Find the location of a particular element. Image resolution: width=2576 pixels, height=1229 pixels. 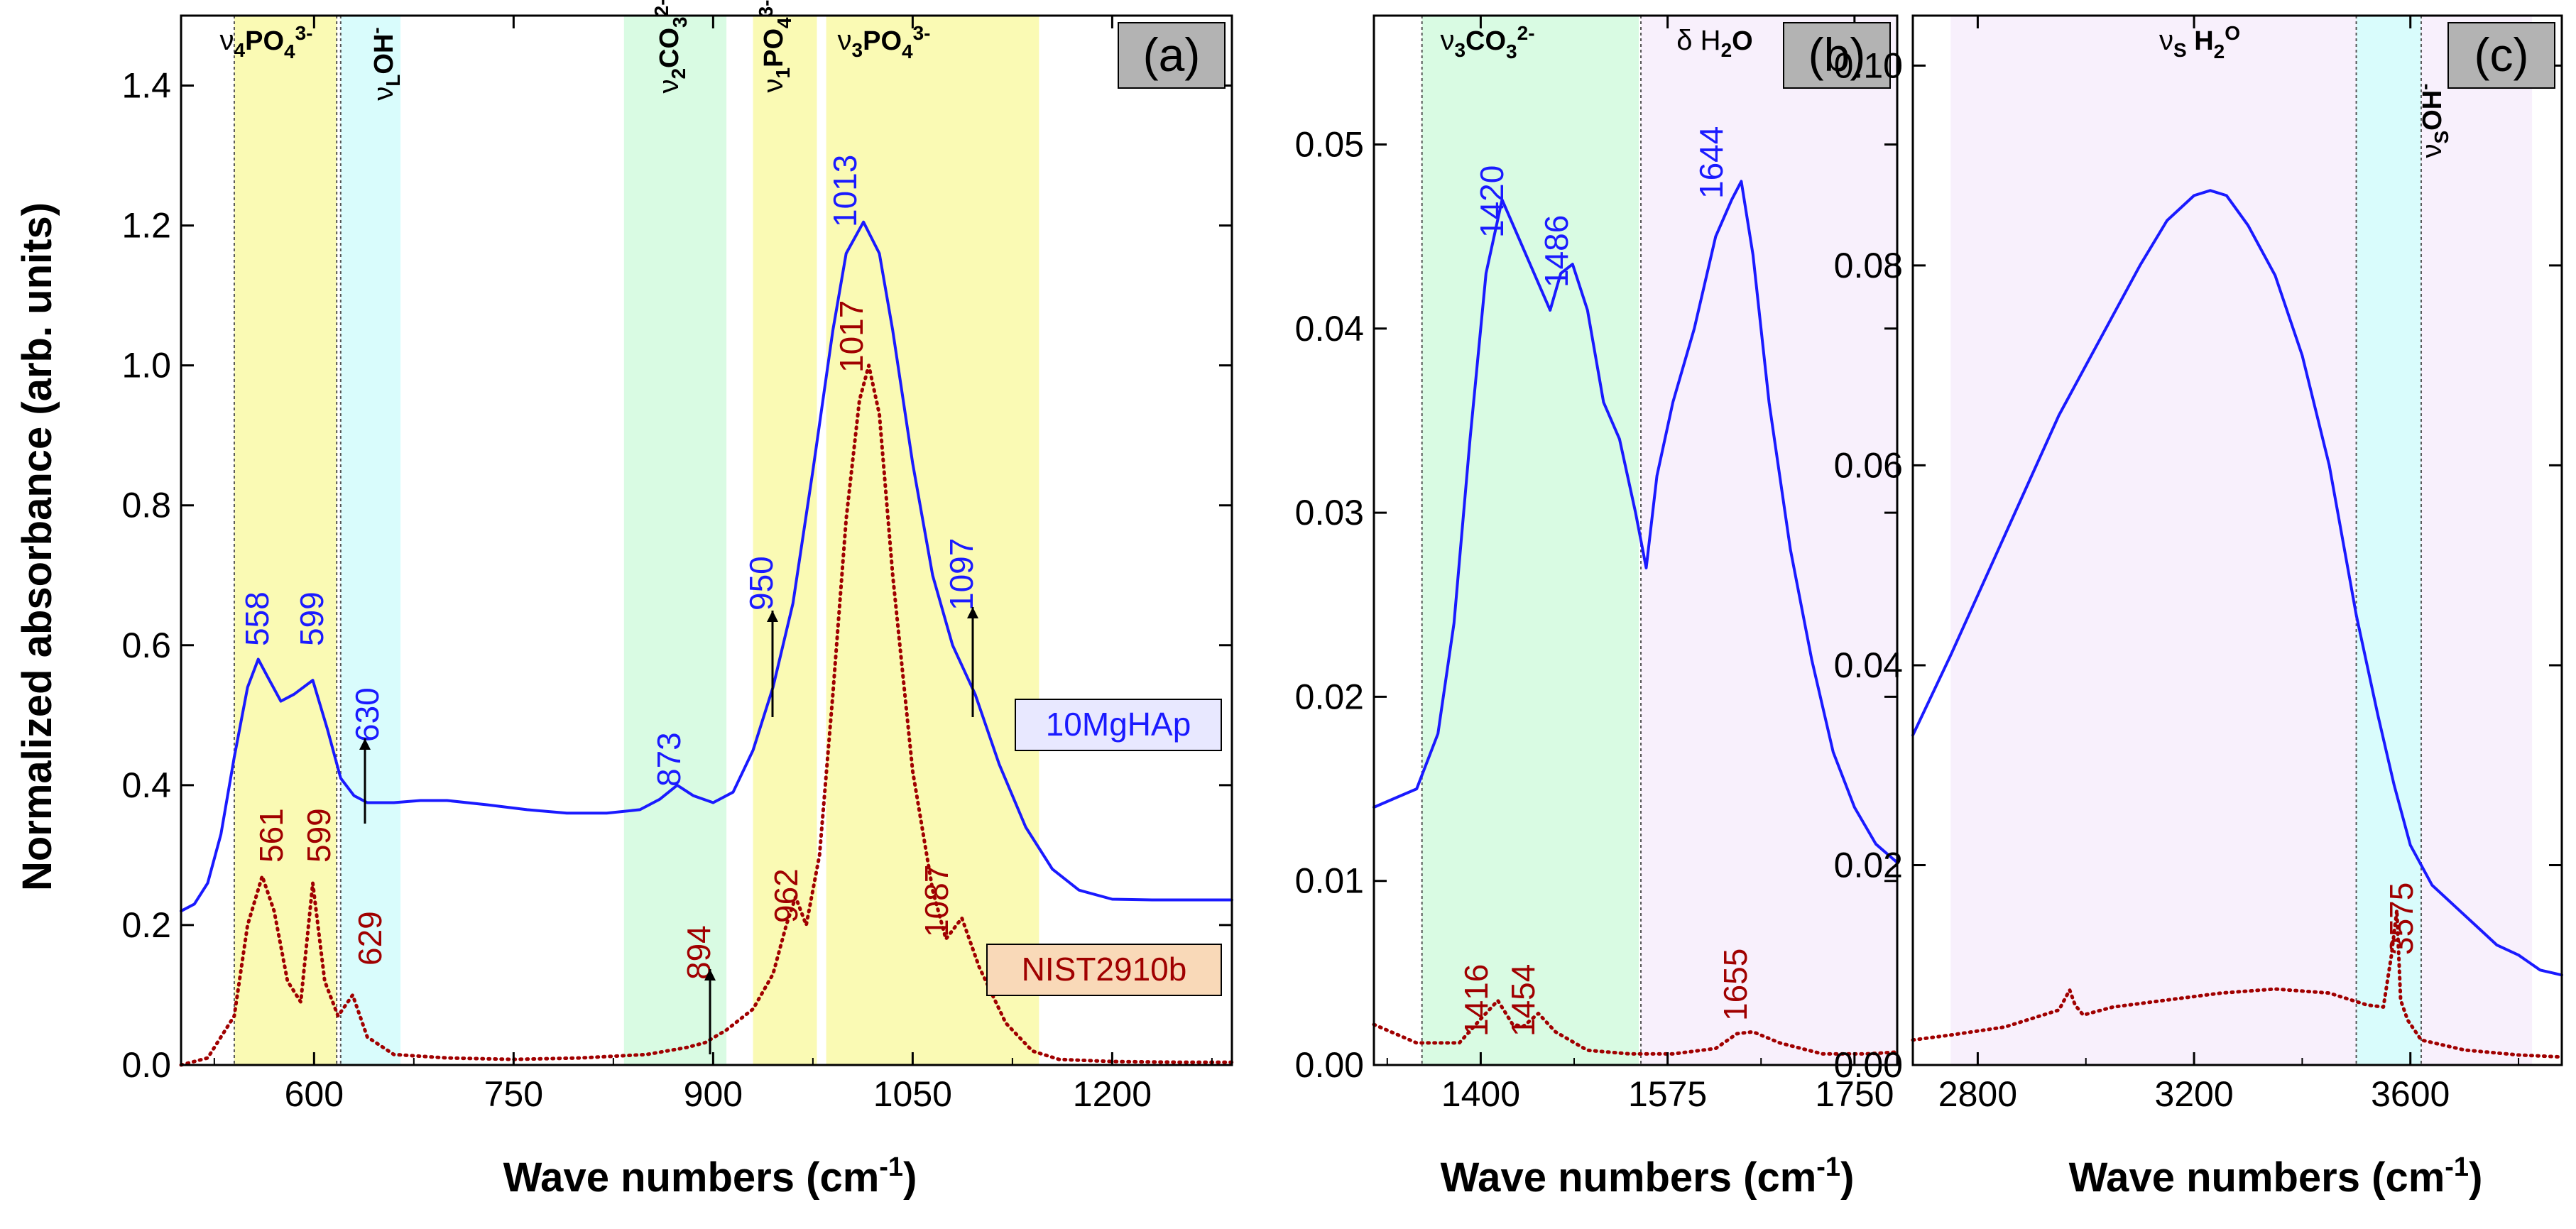

band-label-0: νS H2O is located at coordinates (2199, 42).